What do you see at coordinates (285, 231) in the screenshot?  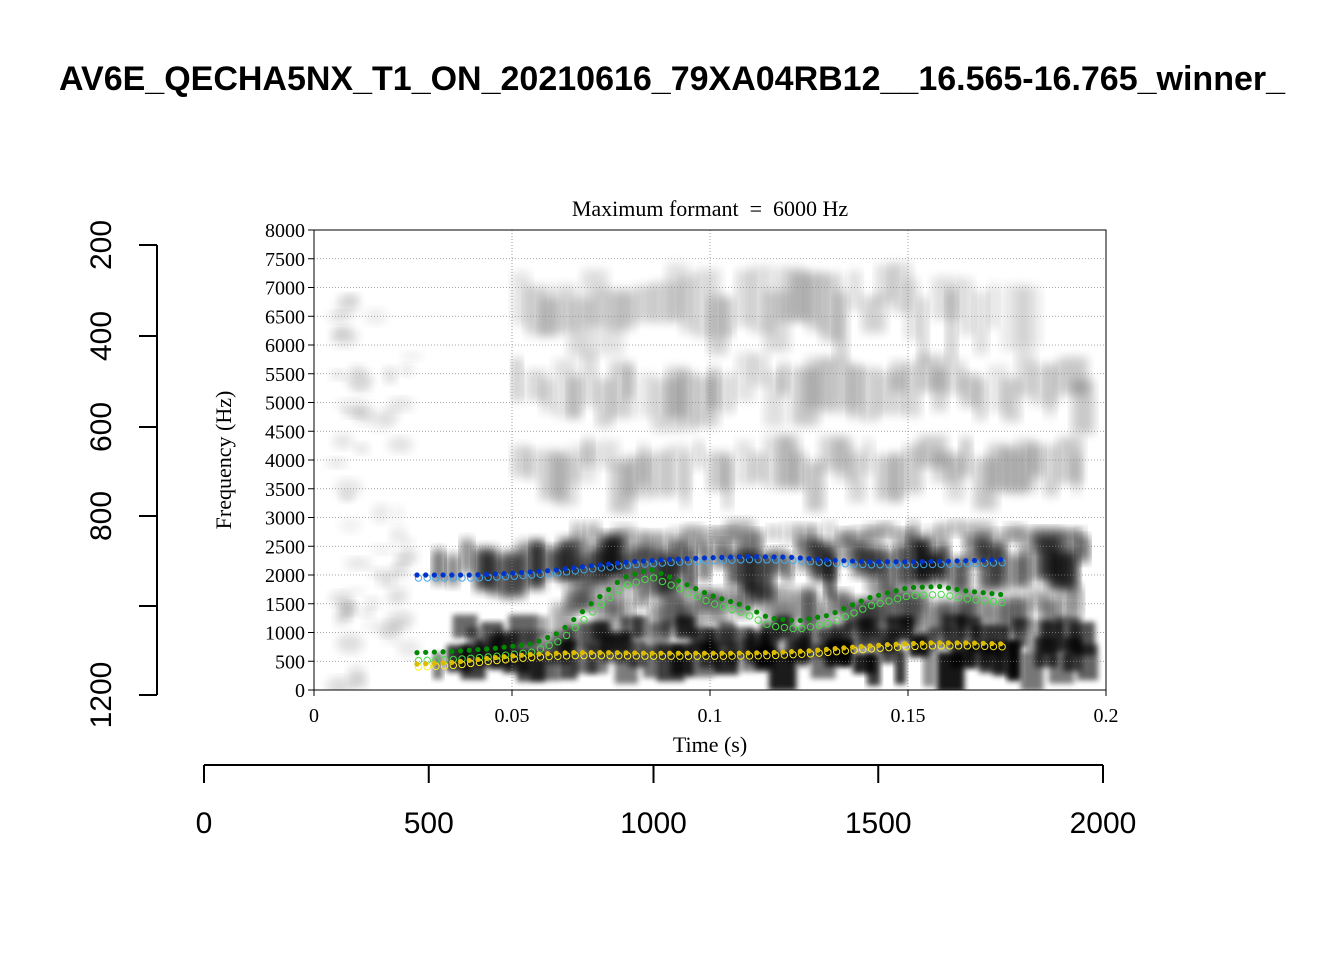 I see `y-tick-label: 8000` at bounding box center [285, 231].